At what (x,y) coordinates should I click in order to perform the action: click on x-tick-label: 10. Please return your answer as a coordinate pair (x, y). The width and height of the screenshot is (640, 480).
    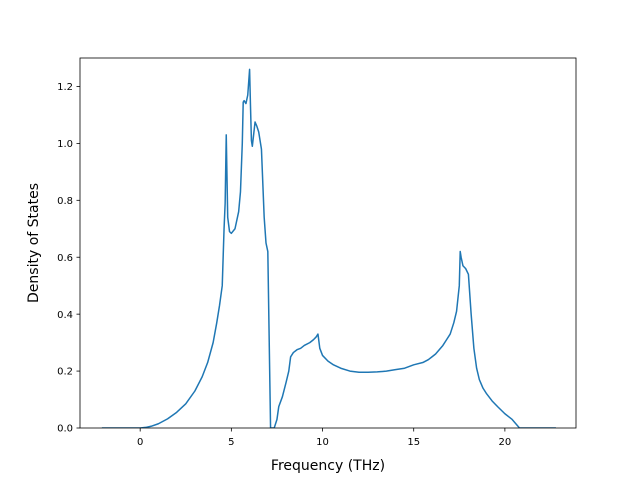
    Looking at the image, I should click on (322, 442).